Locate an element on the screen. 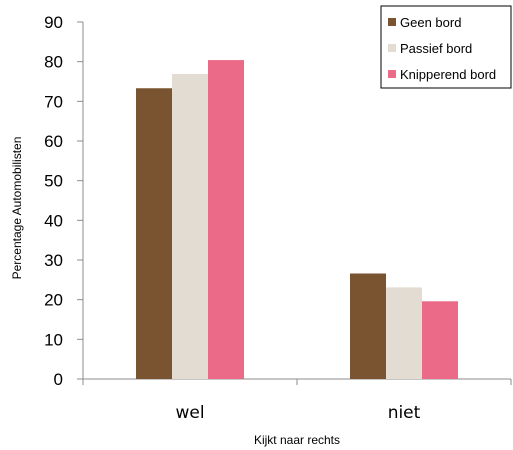 The image size is (513, 450). x-axis-title: Kijkt naar rechts is located at coordinates (297, 440).